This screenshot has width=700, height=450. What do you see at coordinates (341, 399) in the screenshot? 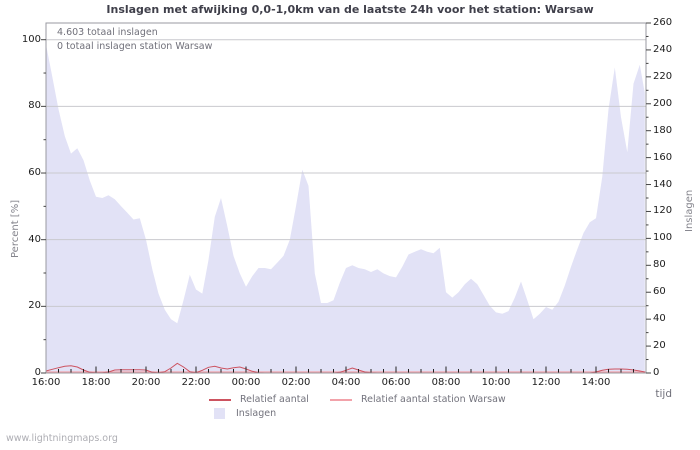
I see `legend-line-swatch-relatief-aantal-station` at bounding box center [341, 399].